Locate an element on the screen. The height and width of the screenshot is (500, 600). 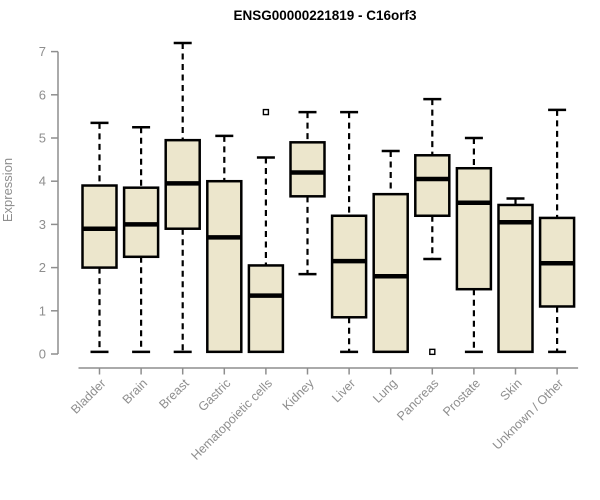
box-group-liver is located at coordinates (349, 232).